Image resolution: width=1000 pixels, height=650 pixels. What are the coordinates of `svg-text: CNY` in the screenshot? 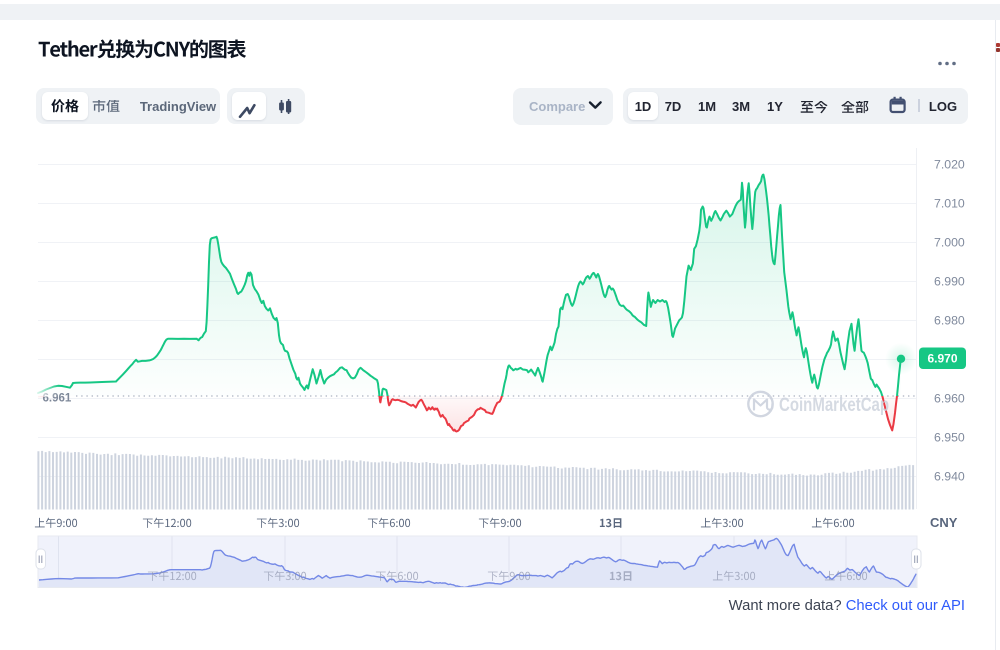 It's located at (944, 522).